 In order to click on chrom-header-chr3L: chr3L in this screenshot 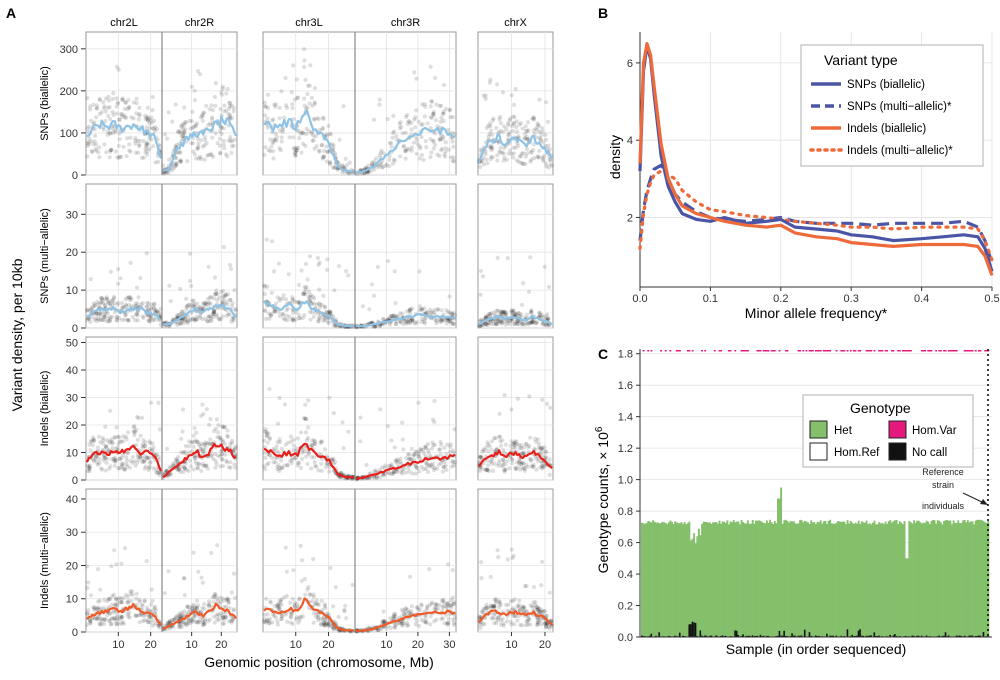, I will do `click(309, 23)`.